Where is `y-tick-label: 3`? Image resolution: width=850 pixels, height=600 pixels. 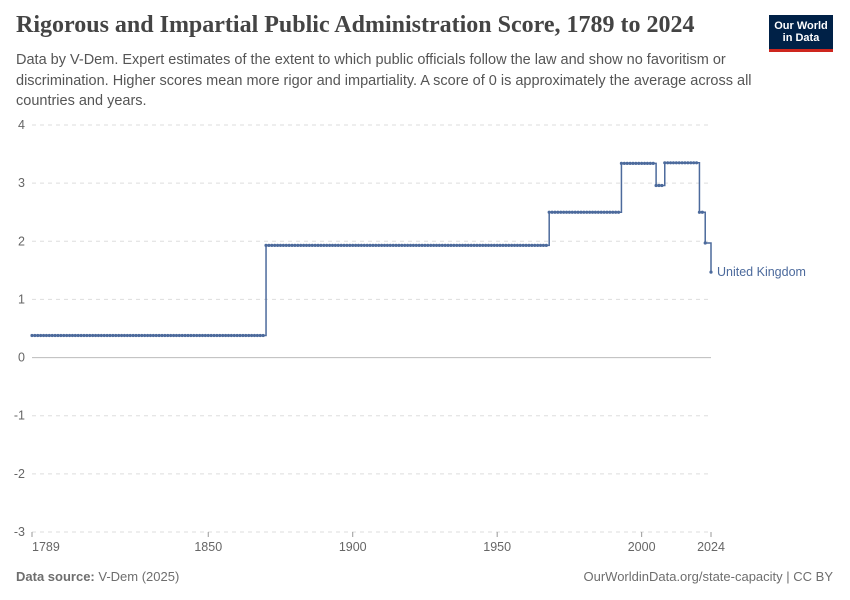 y-tick-label: 3 is located at coordinates (21, 183).